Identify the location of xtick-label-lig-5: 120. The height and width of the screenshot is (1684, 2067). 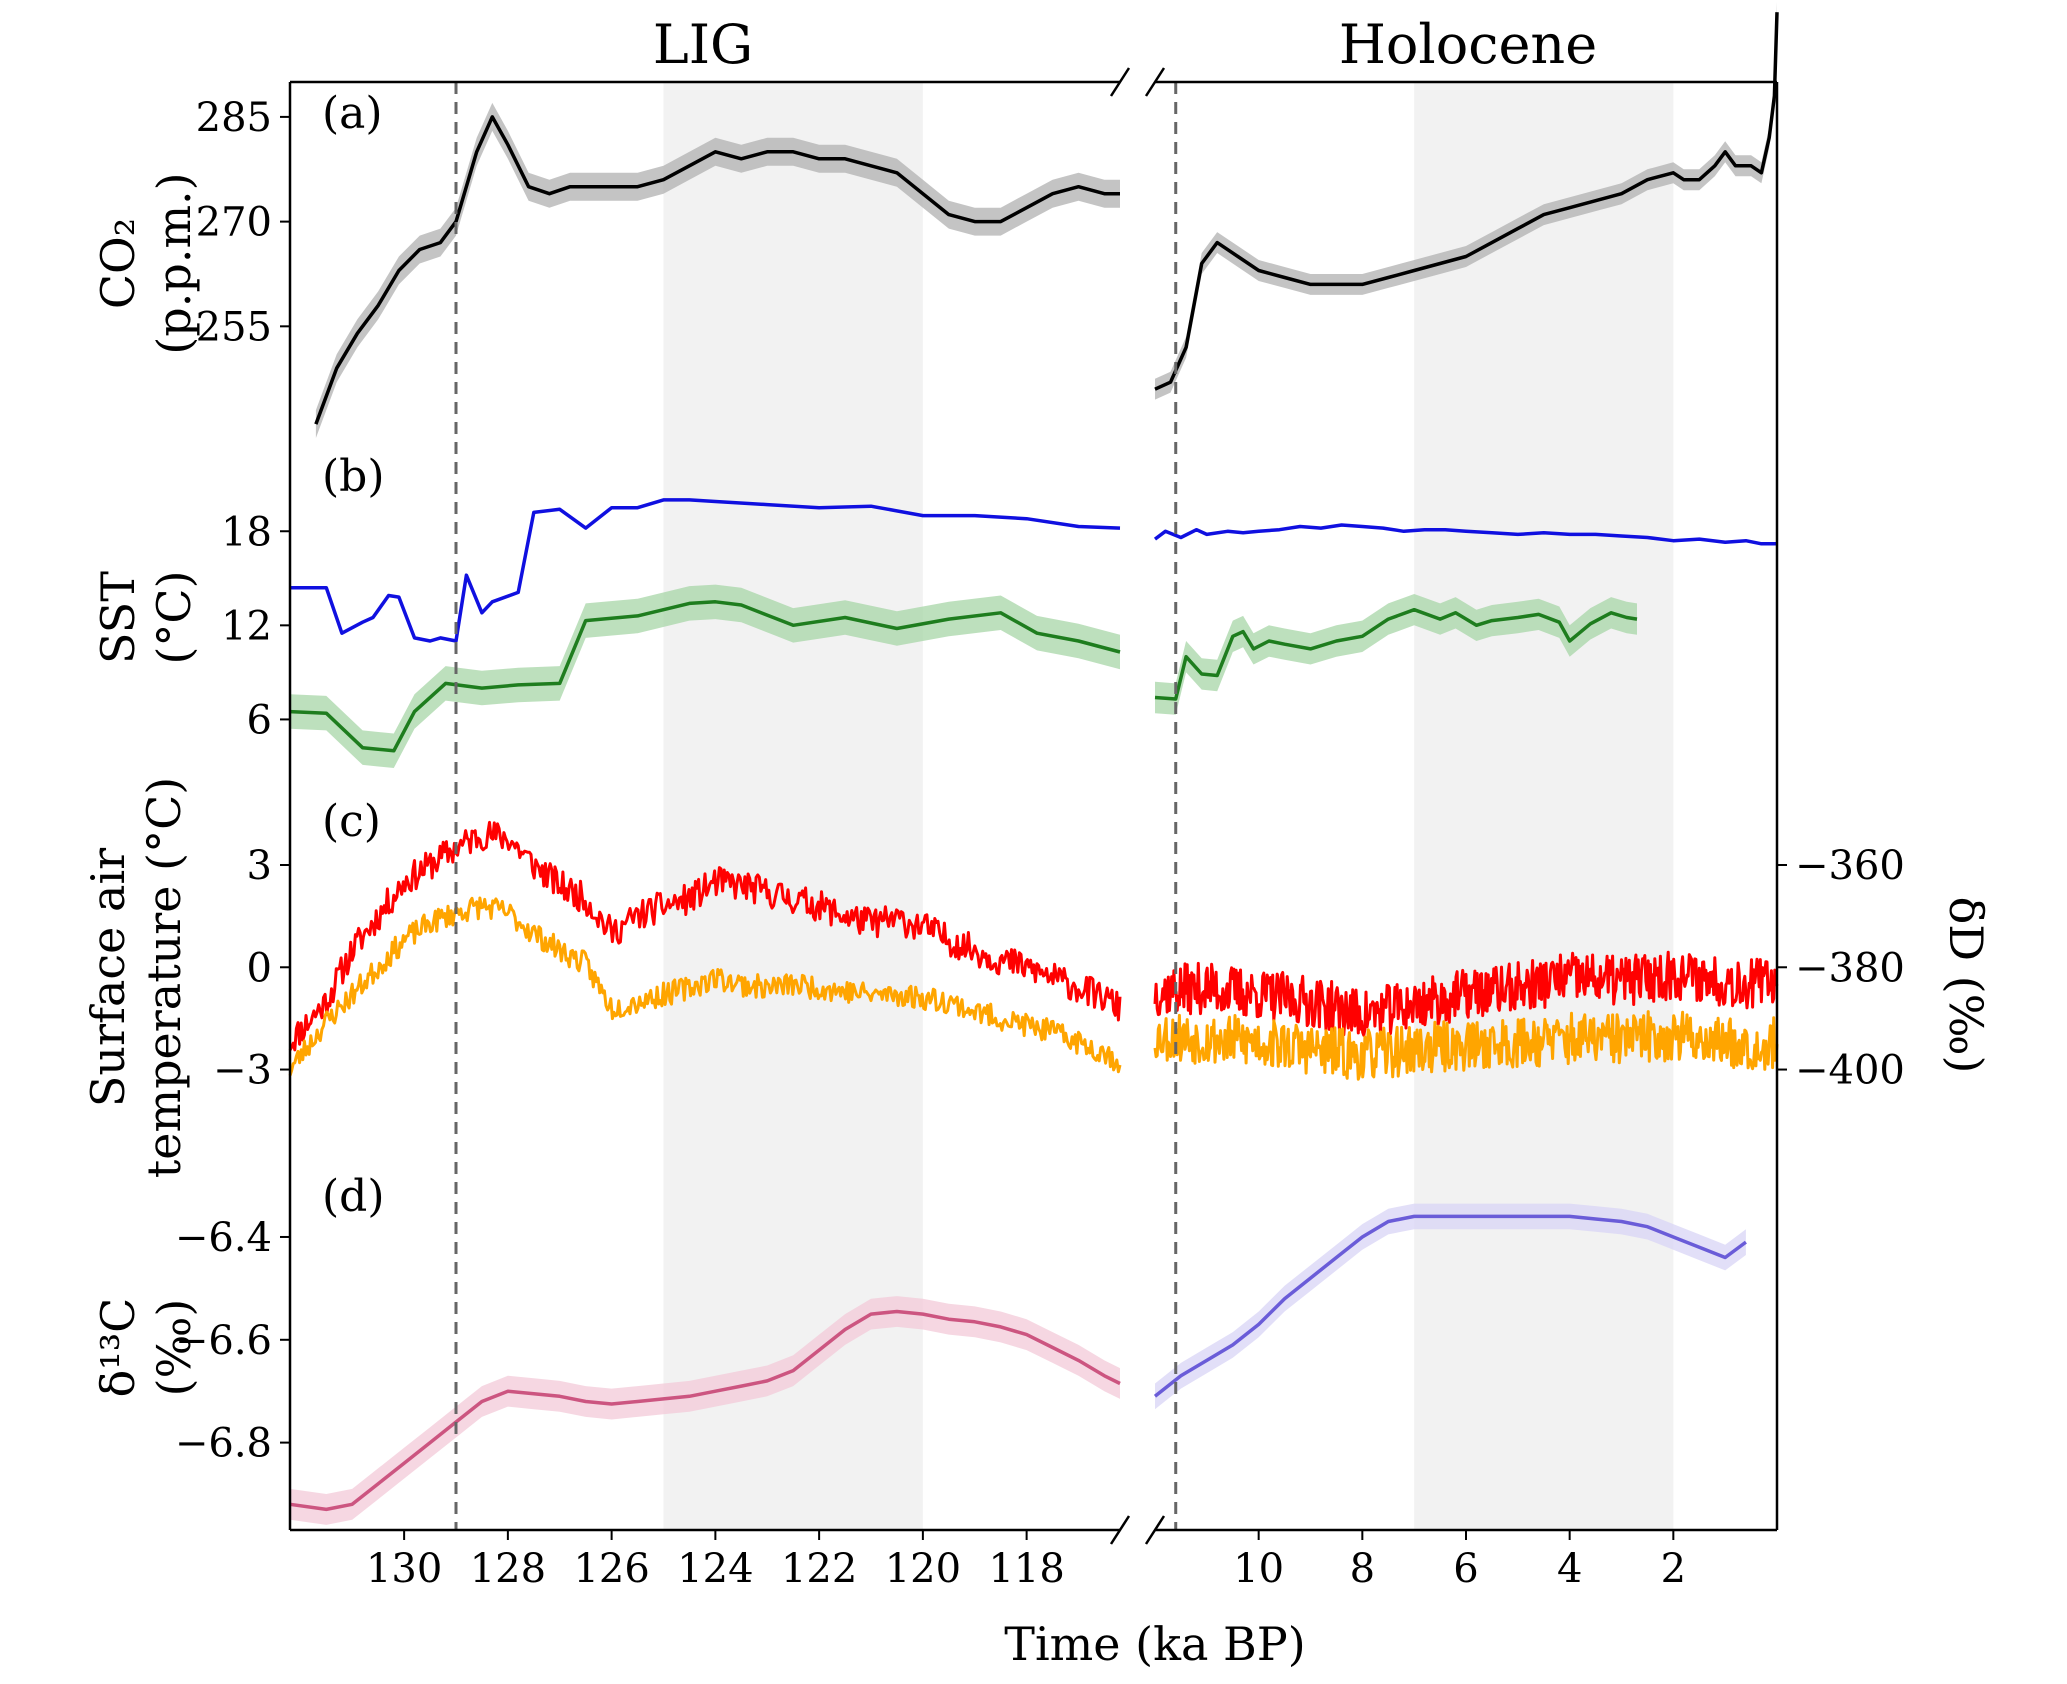
(923, 1569).